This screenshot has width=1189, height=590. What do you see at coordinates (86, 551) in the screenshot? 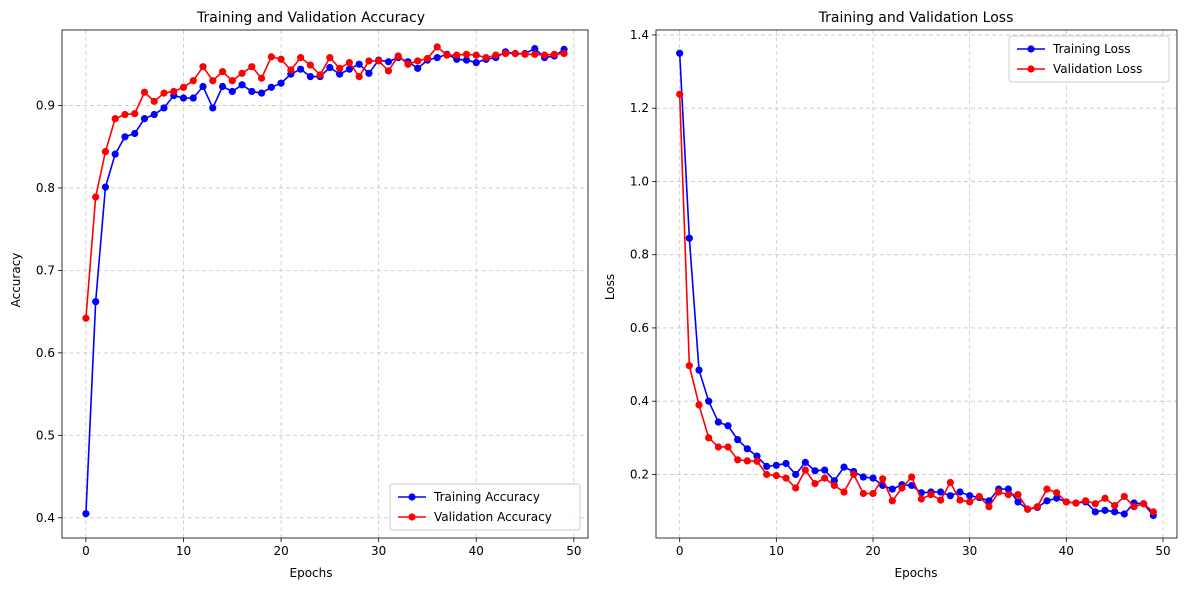
I see `accuracy-x-tick-label: 0` at bounding box center [86, 551].